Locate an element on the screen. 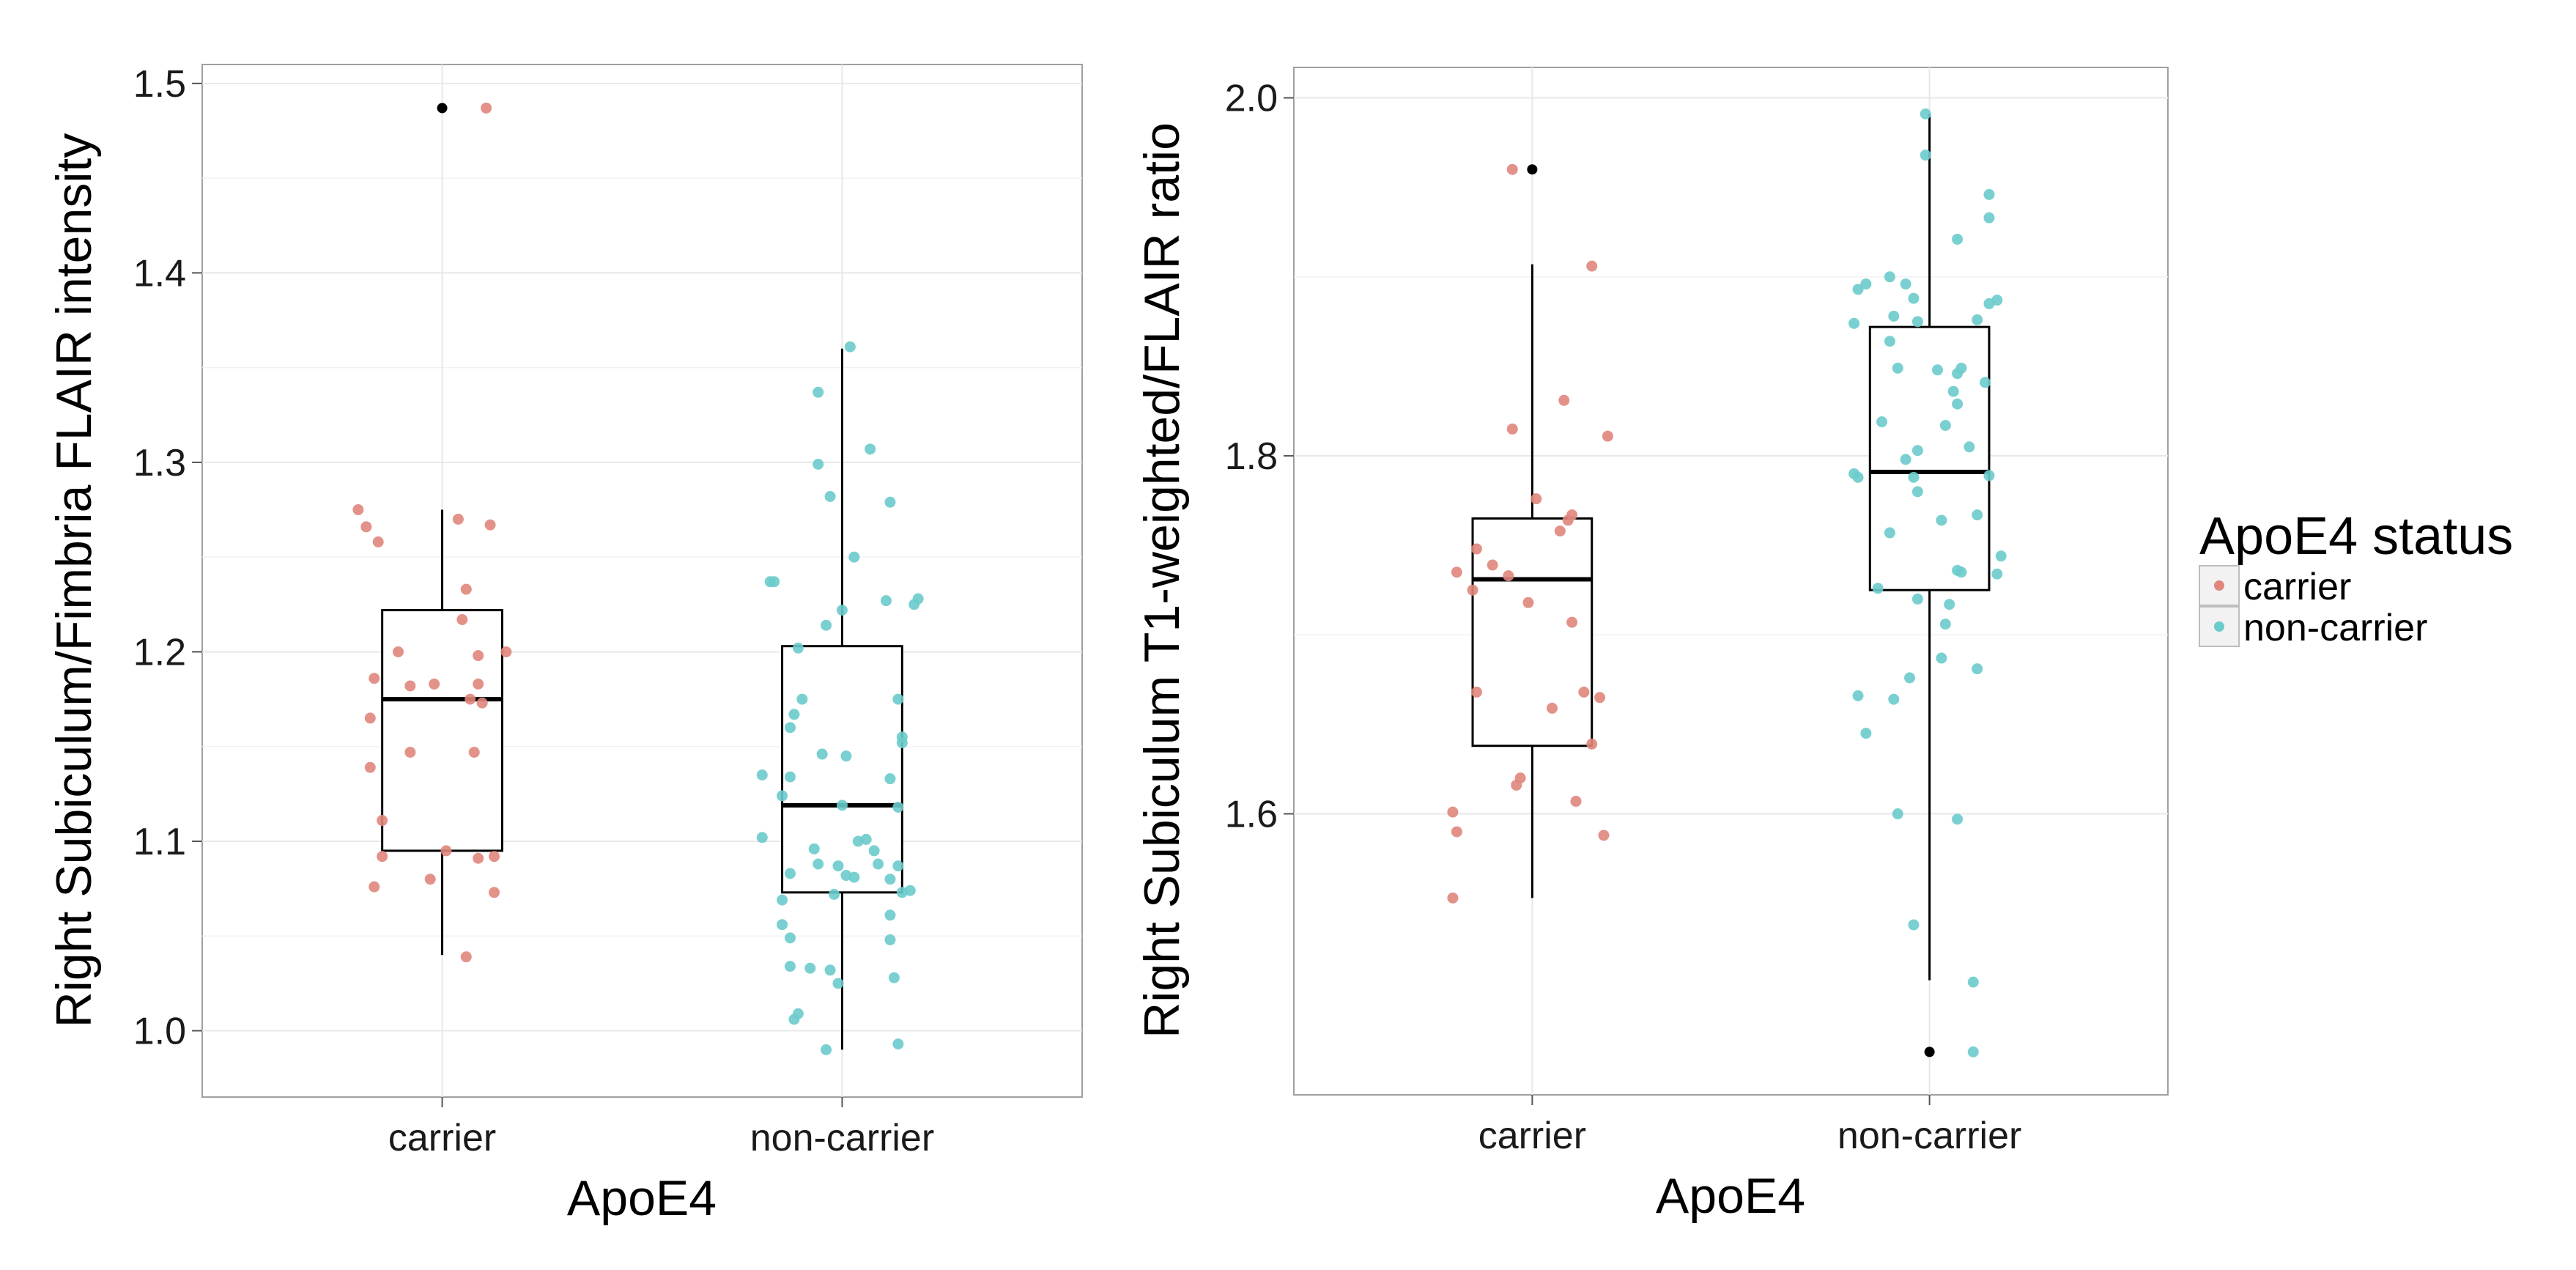  left-y-axis: 1.0 1.1 1.2 1.3 1.4 1.5 is located at coordinates (167, 558).